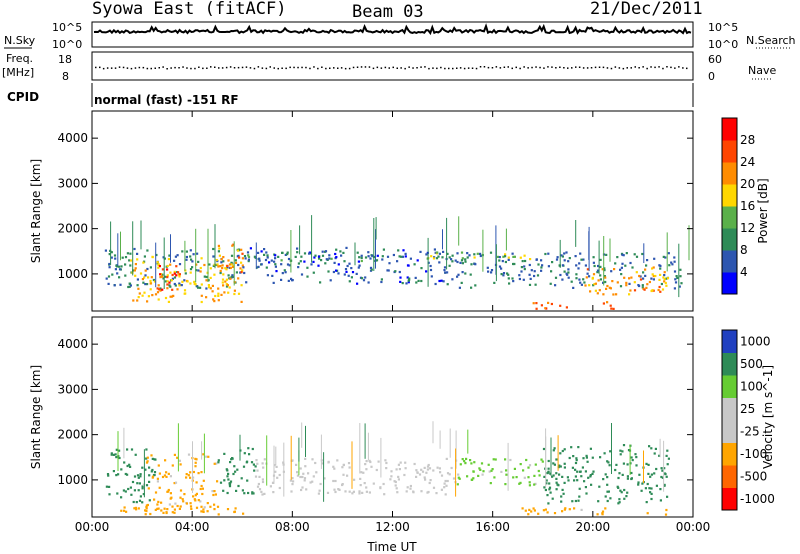 Image resolution: width=800 pixels, height=554 pixels. Describe the element at coordinates (762, 70) in the screenshot. I see `nave-label: Nave` at that location.